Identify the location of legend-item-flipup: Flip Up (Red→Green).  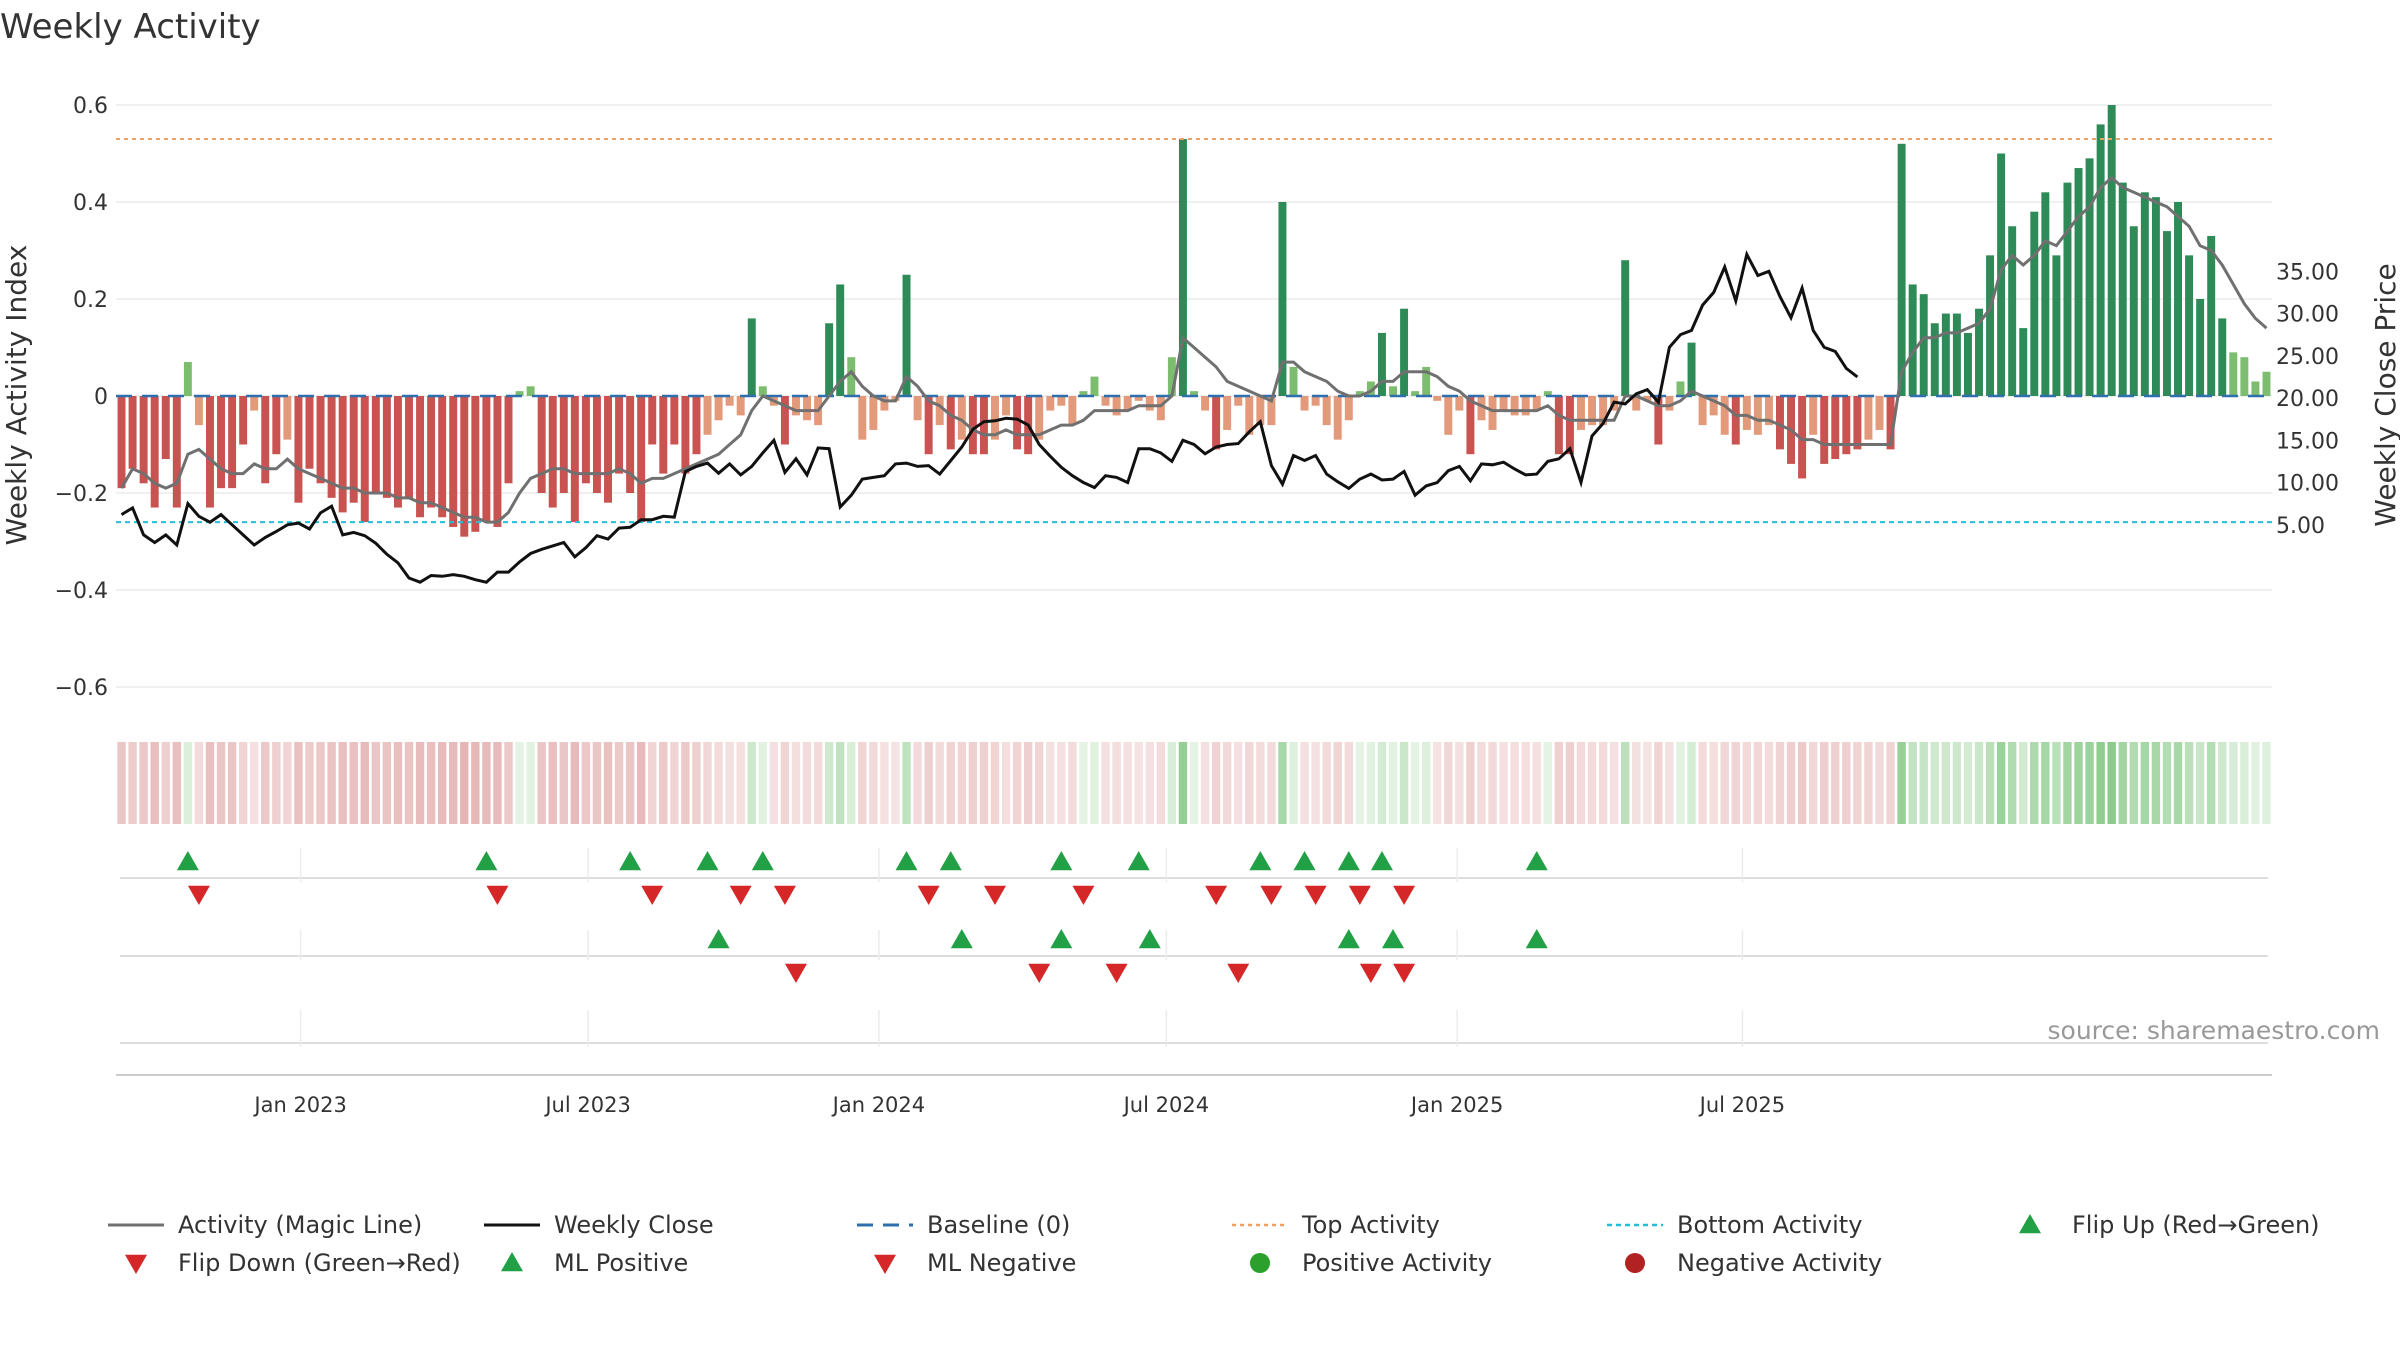
(2169, 1225).